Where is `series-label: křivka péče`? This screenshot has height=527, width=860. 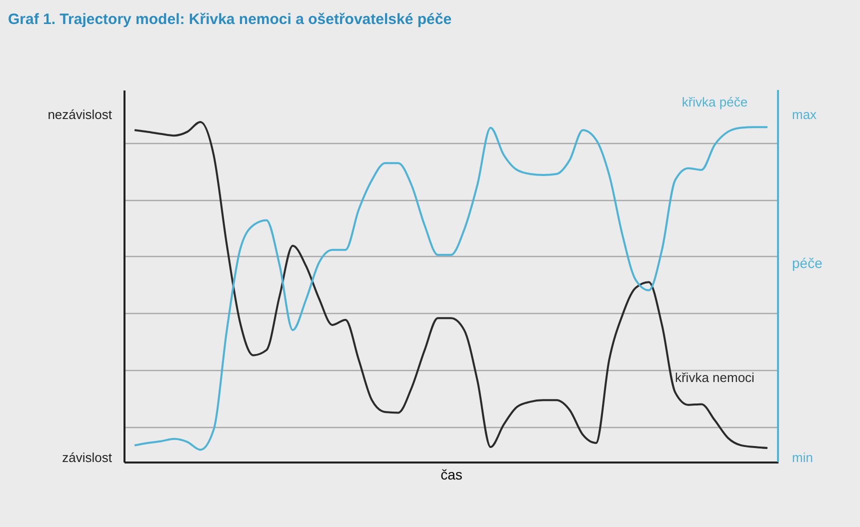 series-label: křivka péče is located at coordinates (715, 102).